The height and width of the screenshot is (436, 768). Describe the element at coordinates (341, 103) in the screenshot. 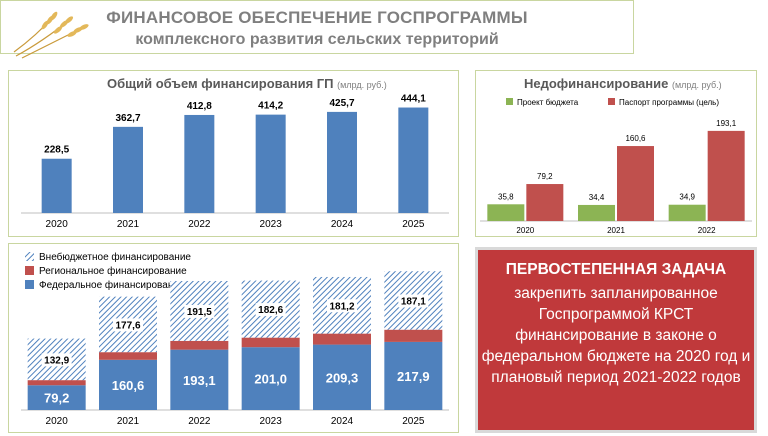

I see `data-label-2024: 425,7` at that location.